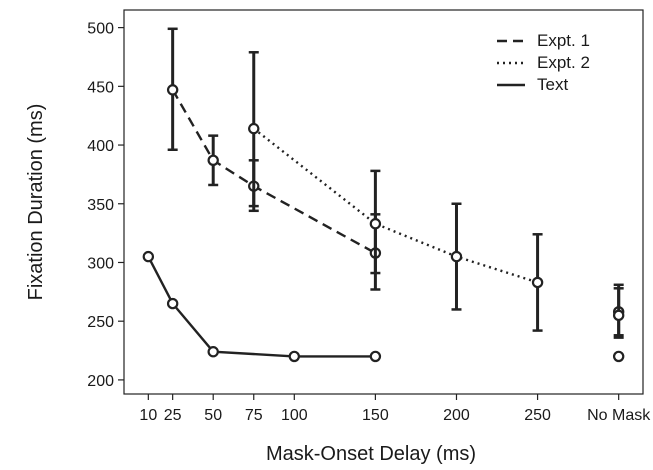 The height and width of the screenshot is (470, 653). What do you see at coordinates (456, 415) in the screenshot?
I see `x-tick-label: 200` at bounding box center [456, 415].